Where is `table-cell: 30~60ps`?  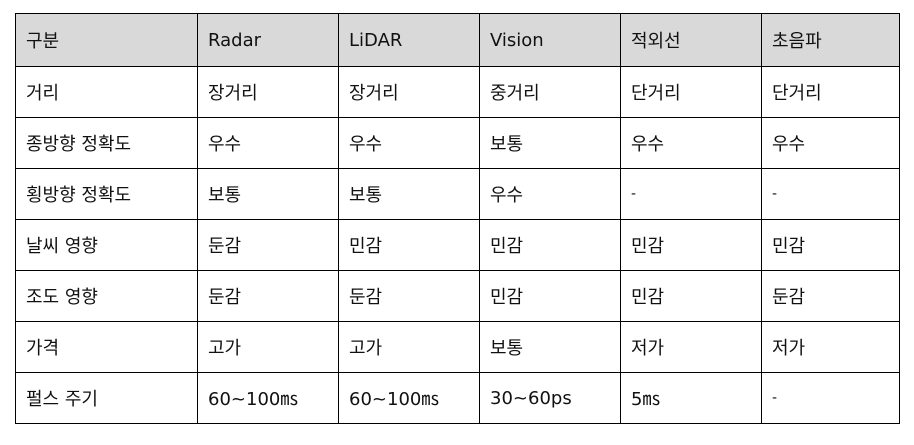
table-cell: 30~60ps is located at coordinates (550, 398).